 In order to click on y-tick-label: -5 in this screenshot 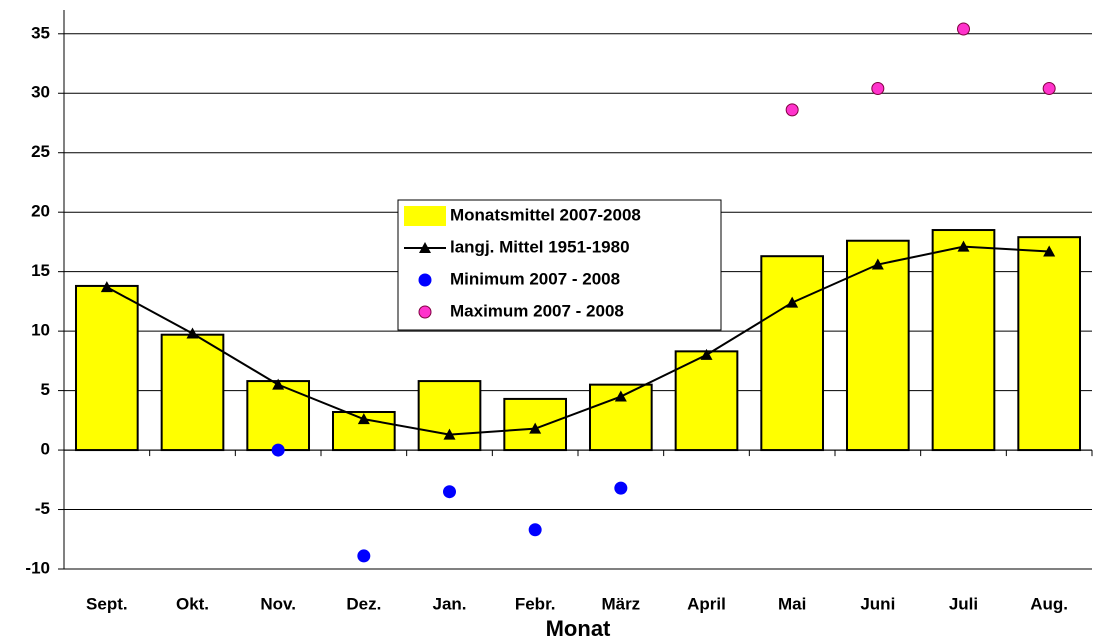, I will do `click(42, 508)`.